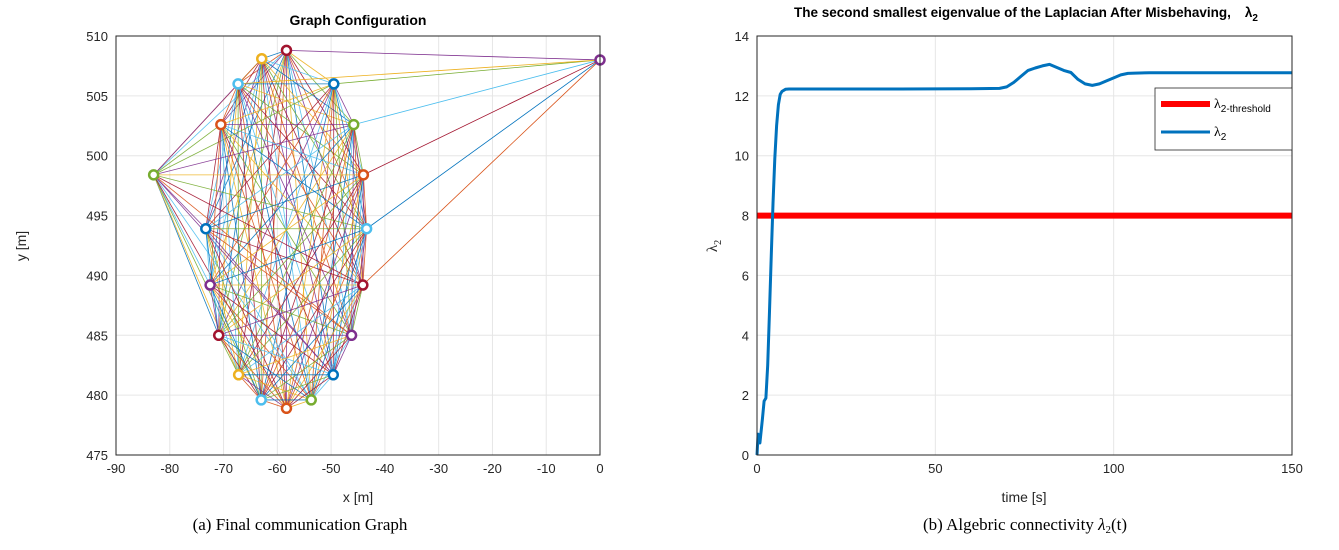 The image size is (1339, 550). What do you see at coordinates (742, 96) in the screenshot?
I see `y-tick-label: 12` at bounding box center [742, 96].